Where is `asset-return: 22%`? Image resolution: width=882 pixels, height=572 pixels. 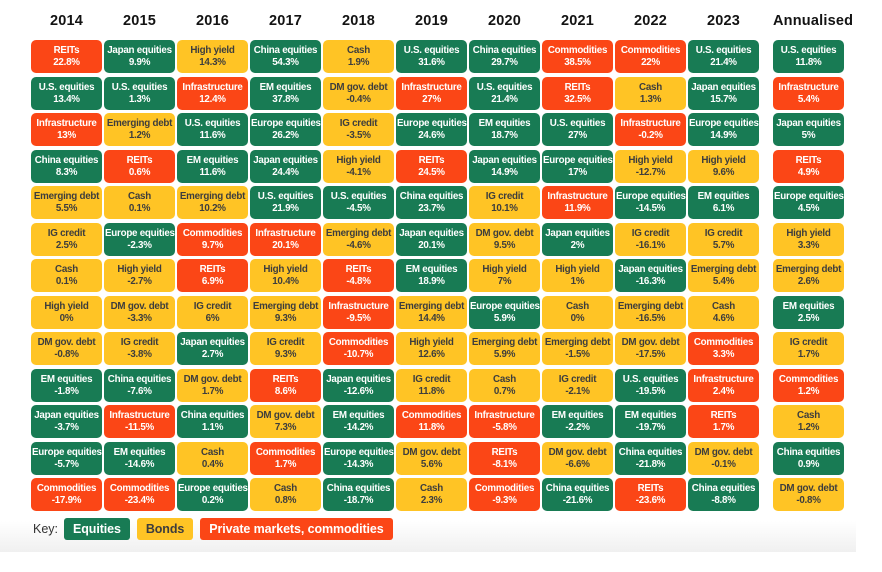
asset-return: 22% is located at coordinates (650, 62).